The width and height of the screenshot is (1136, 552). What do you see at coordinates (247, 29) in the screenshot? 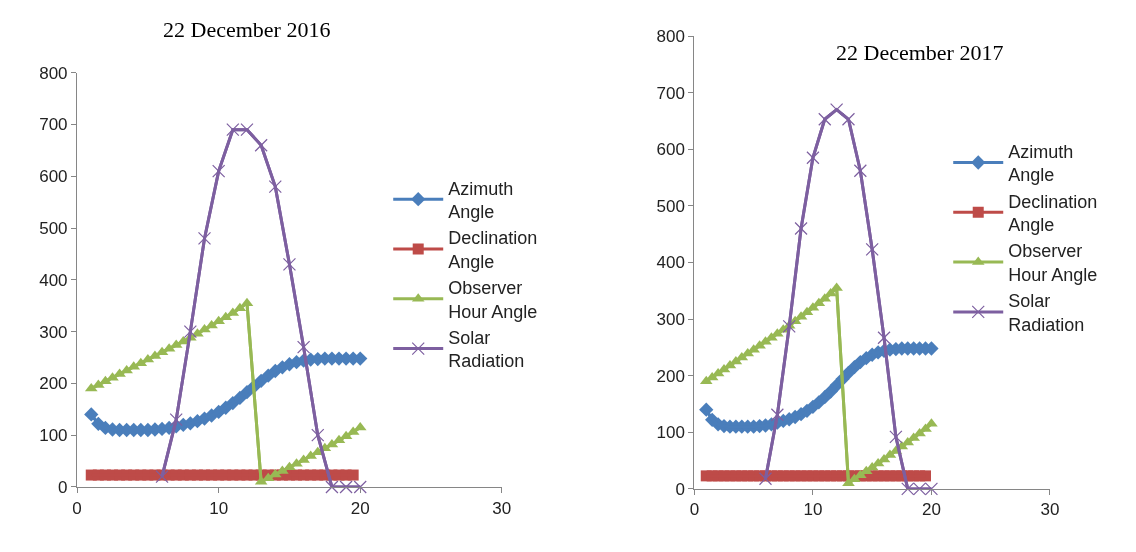
I see `chart-title: 22 December 2016` at bounding box center [247, 29].